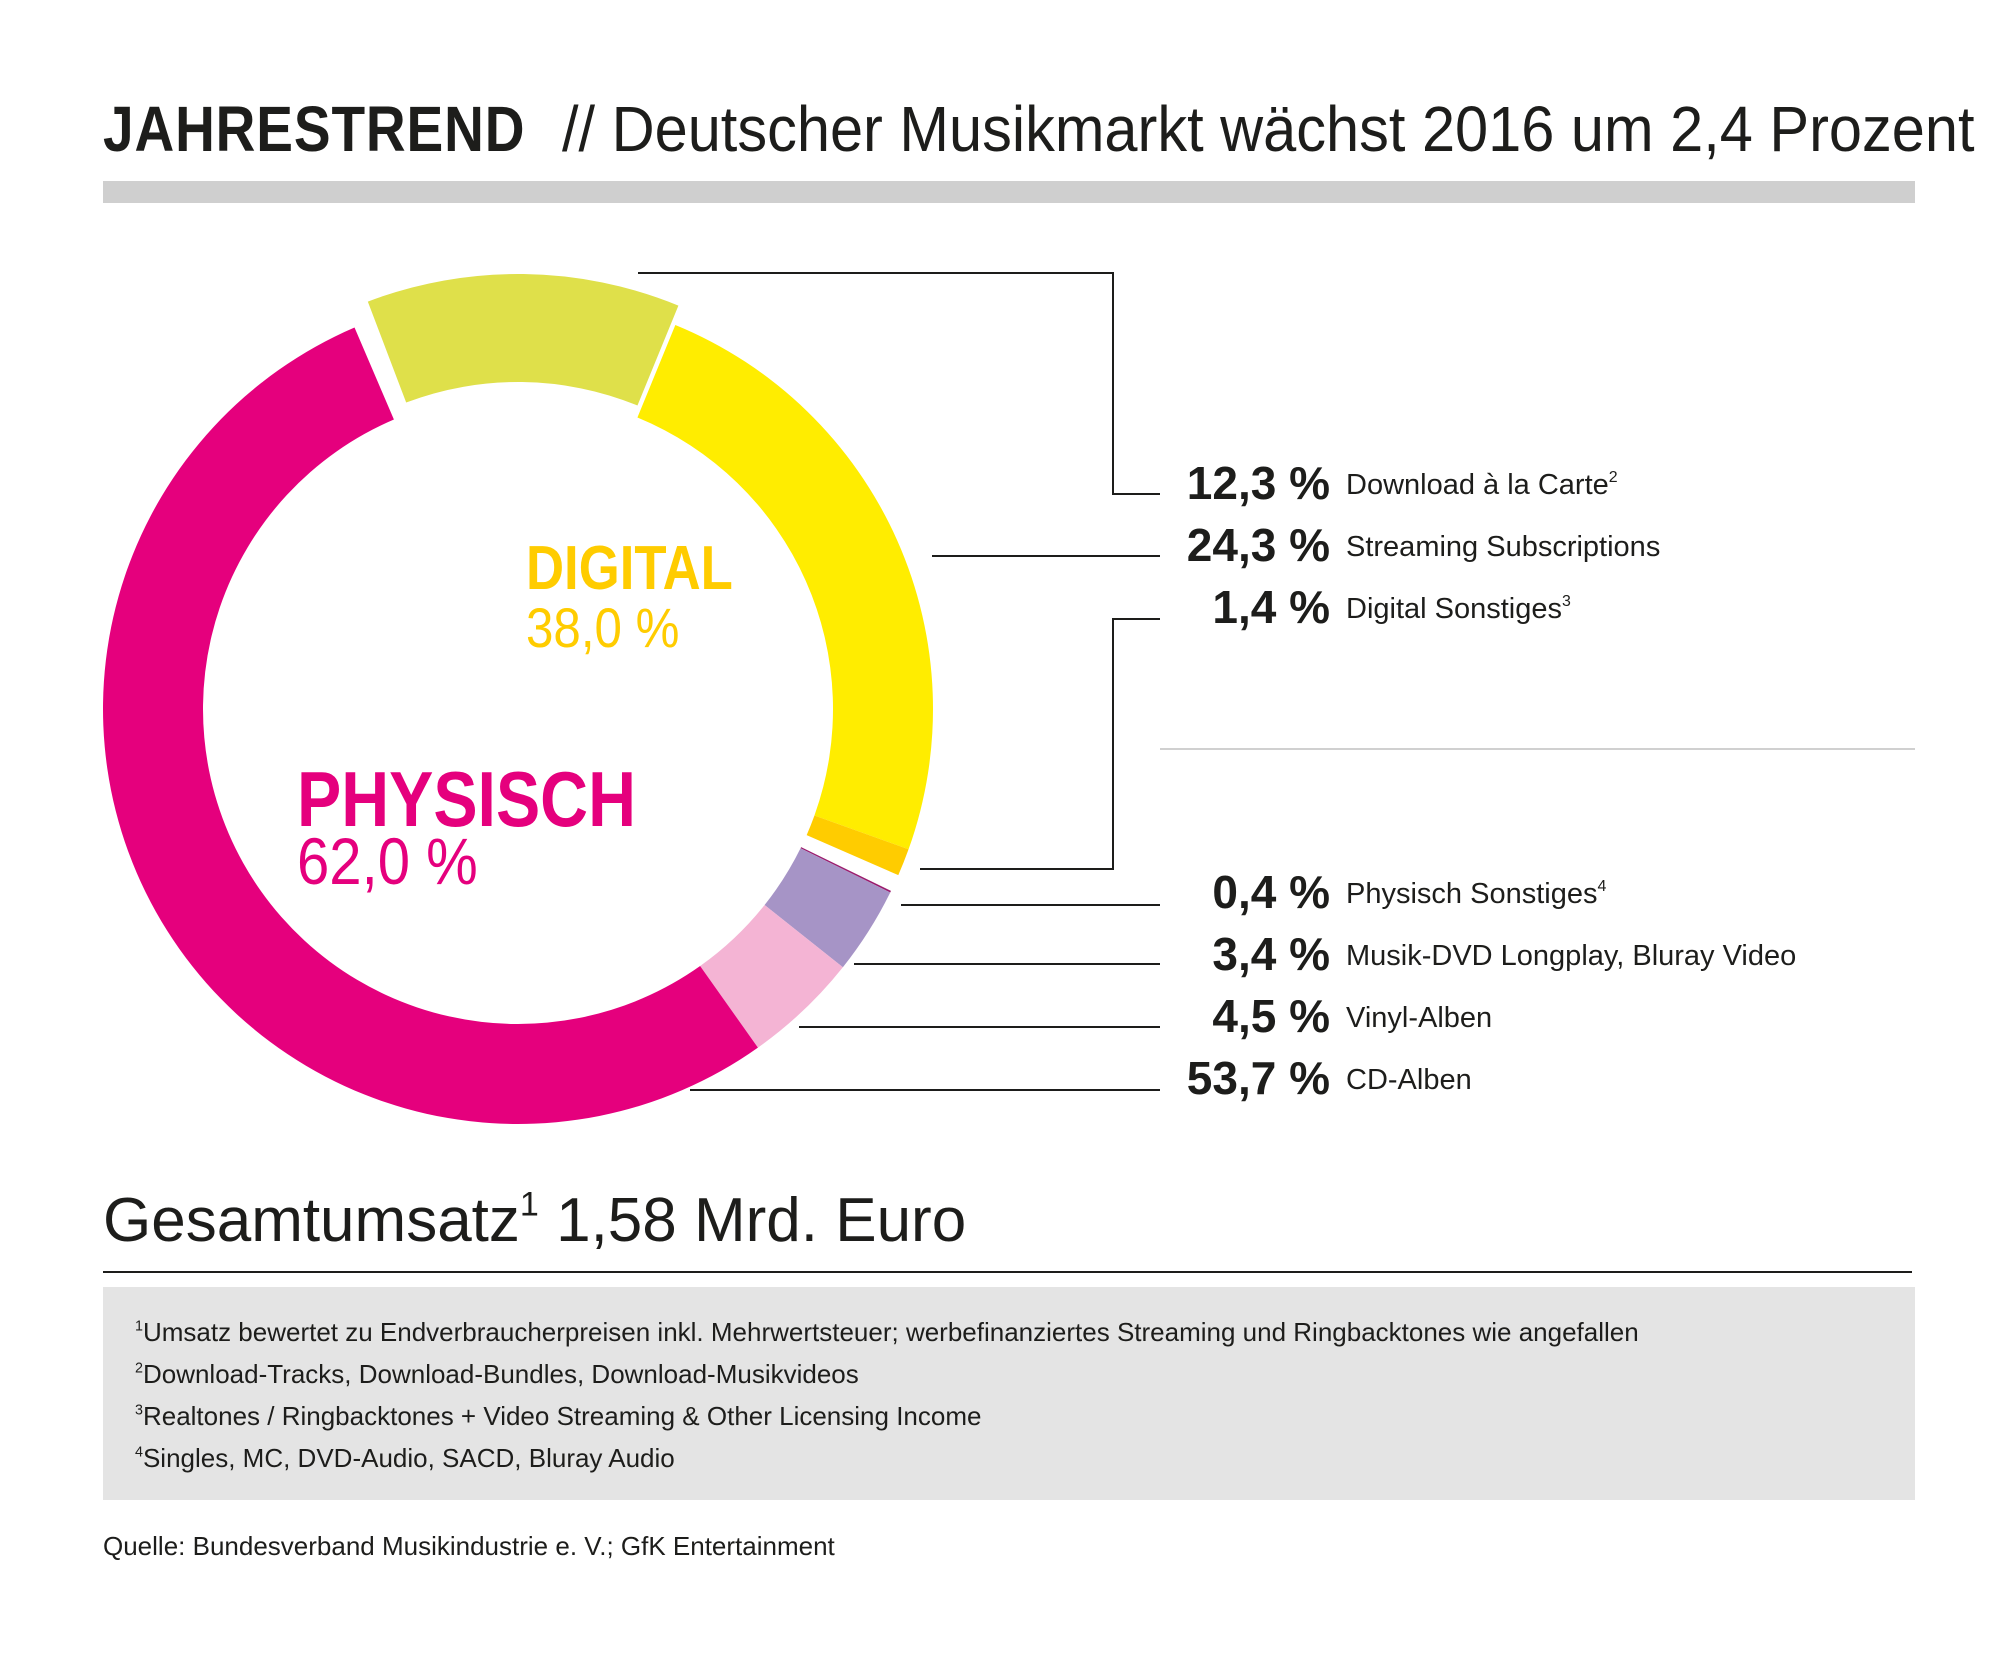  Describe the element at coordinates (1482, 485) in the screenshot. I see `legend-label: Download à la Carte2` at that location.